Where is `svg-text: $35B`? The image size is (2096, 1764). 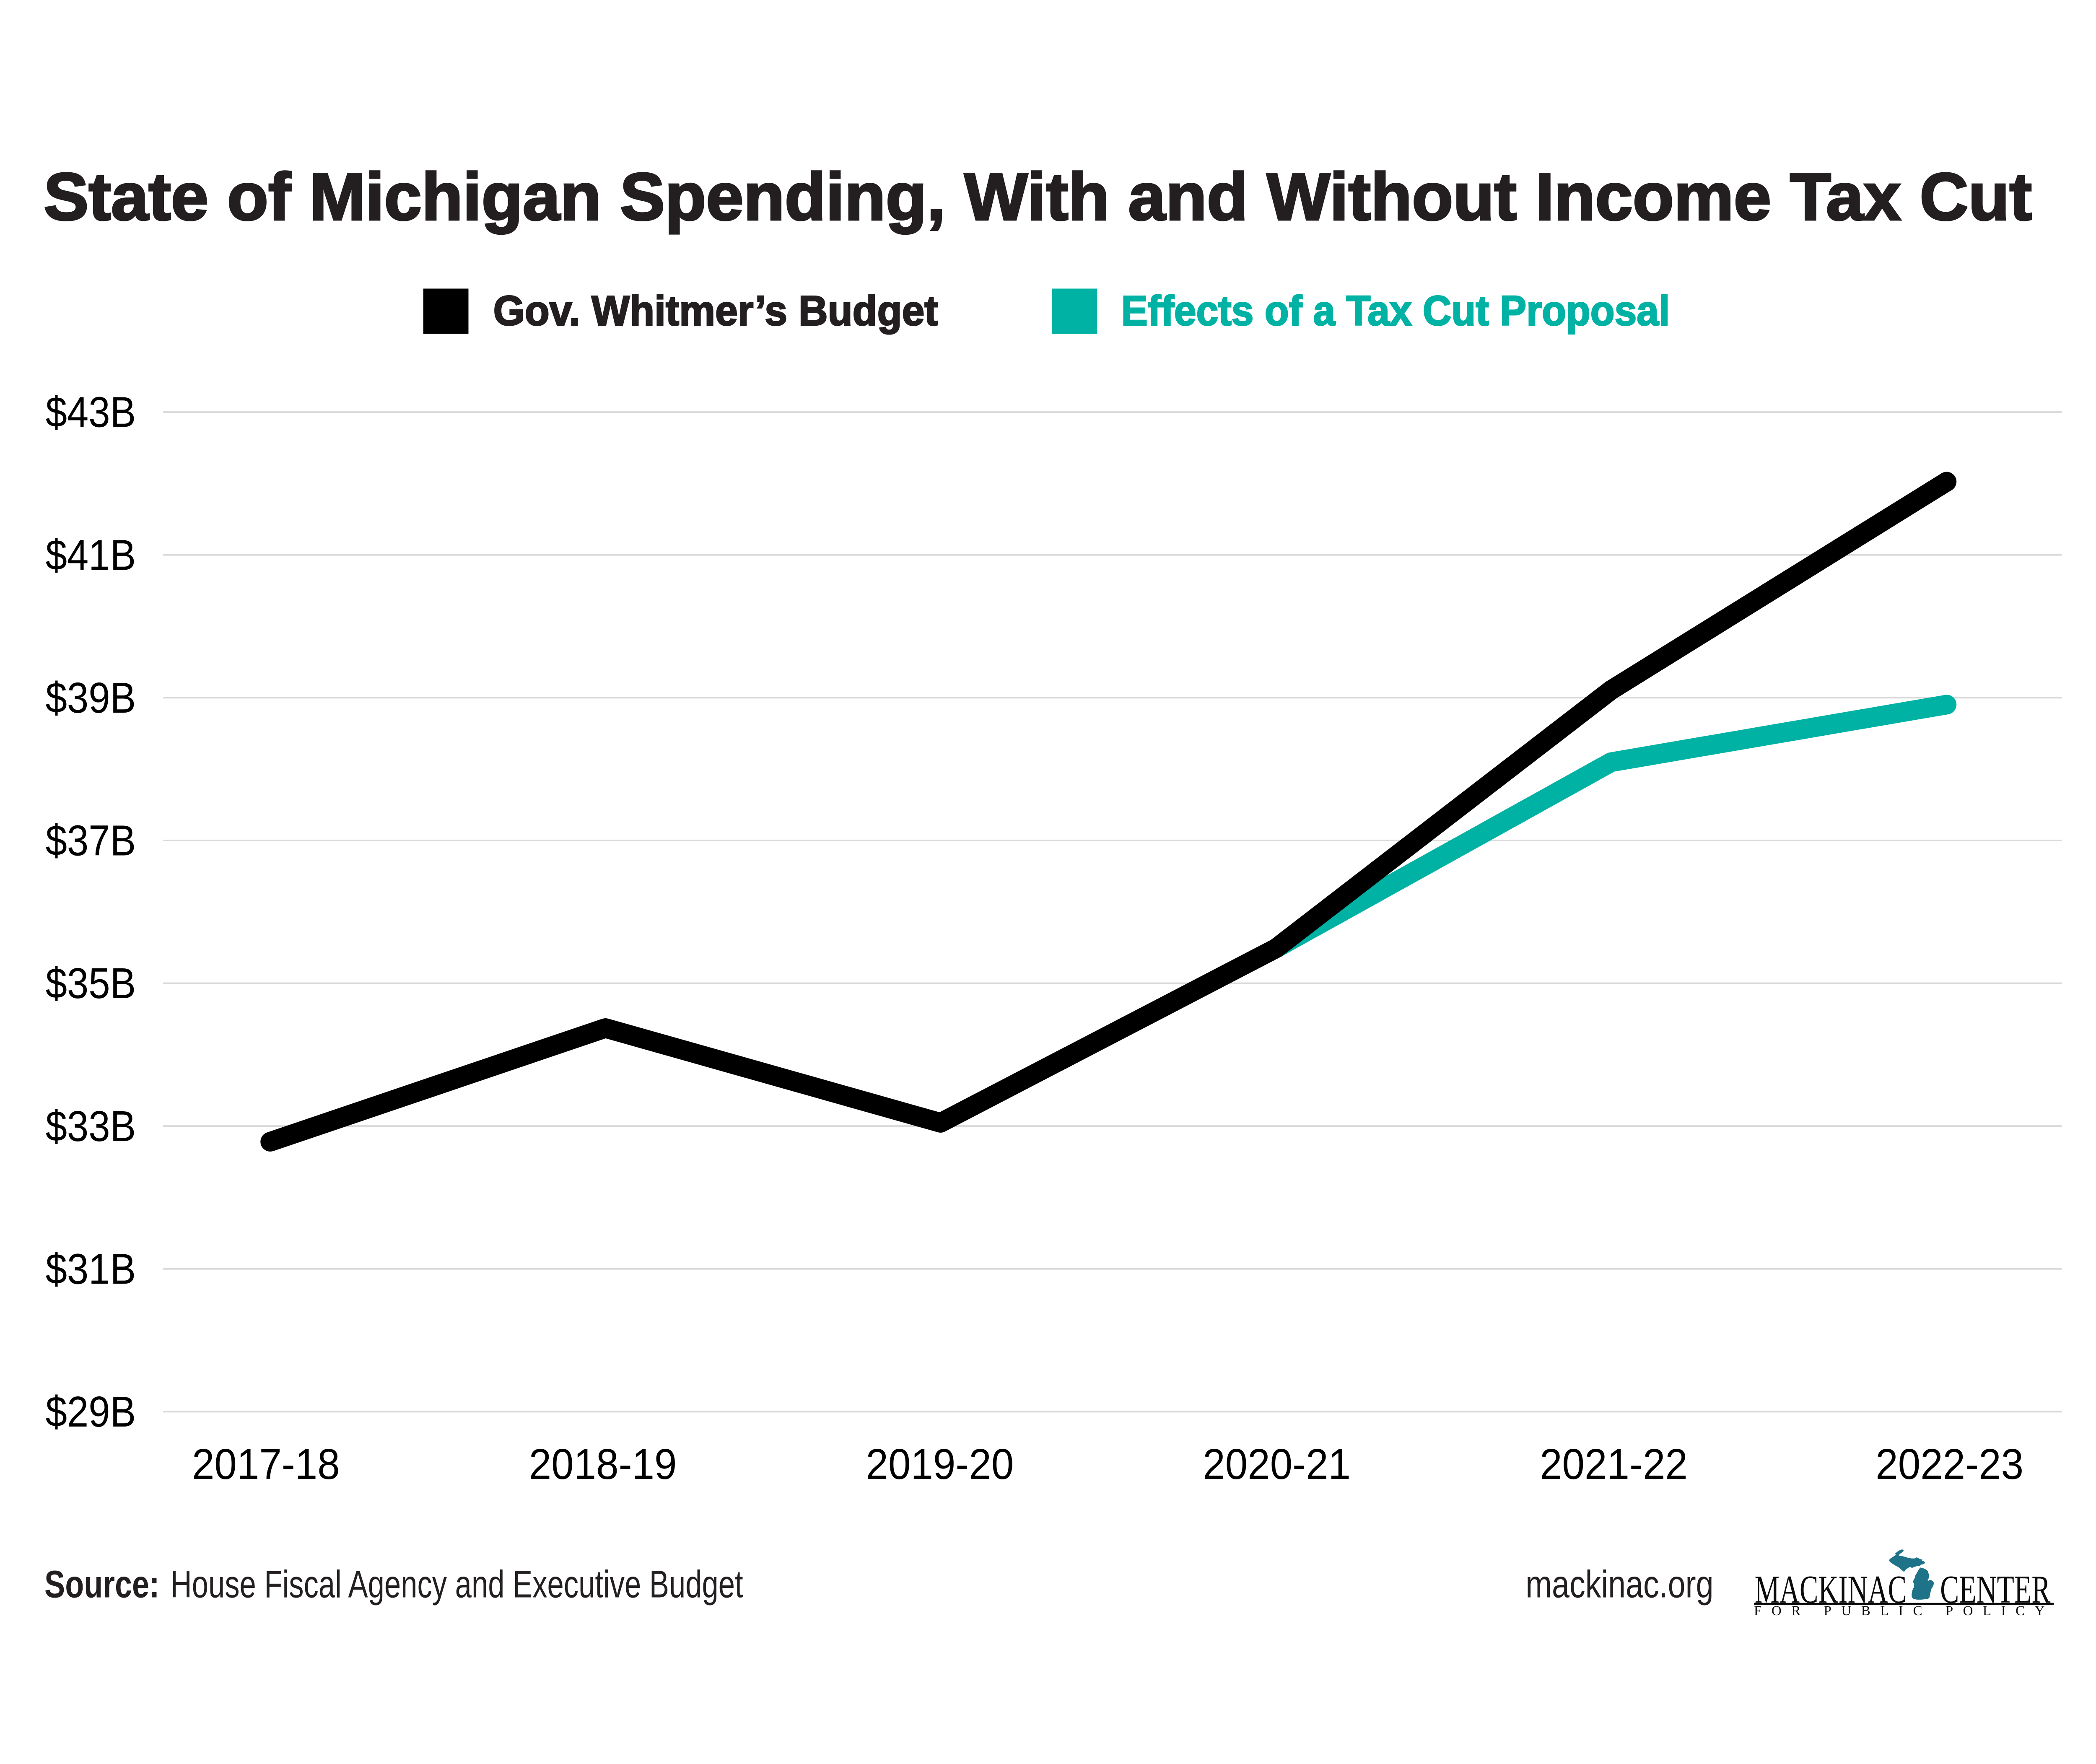 svg-text: $35B is located at coordinates (91, 983).